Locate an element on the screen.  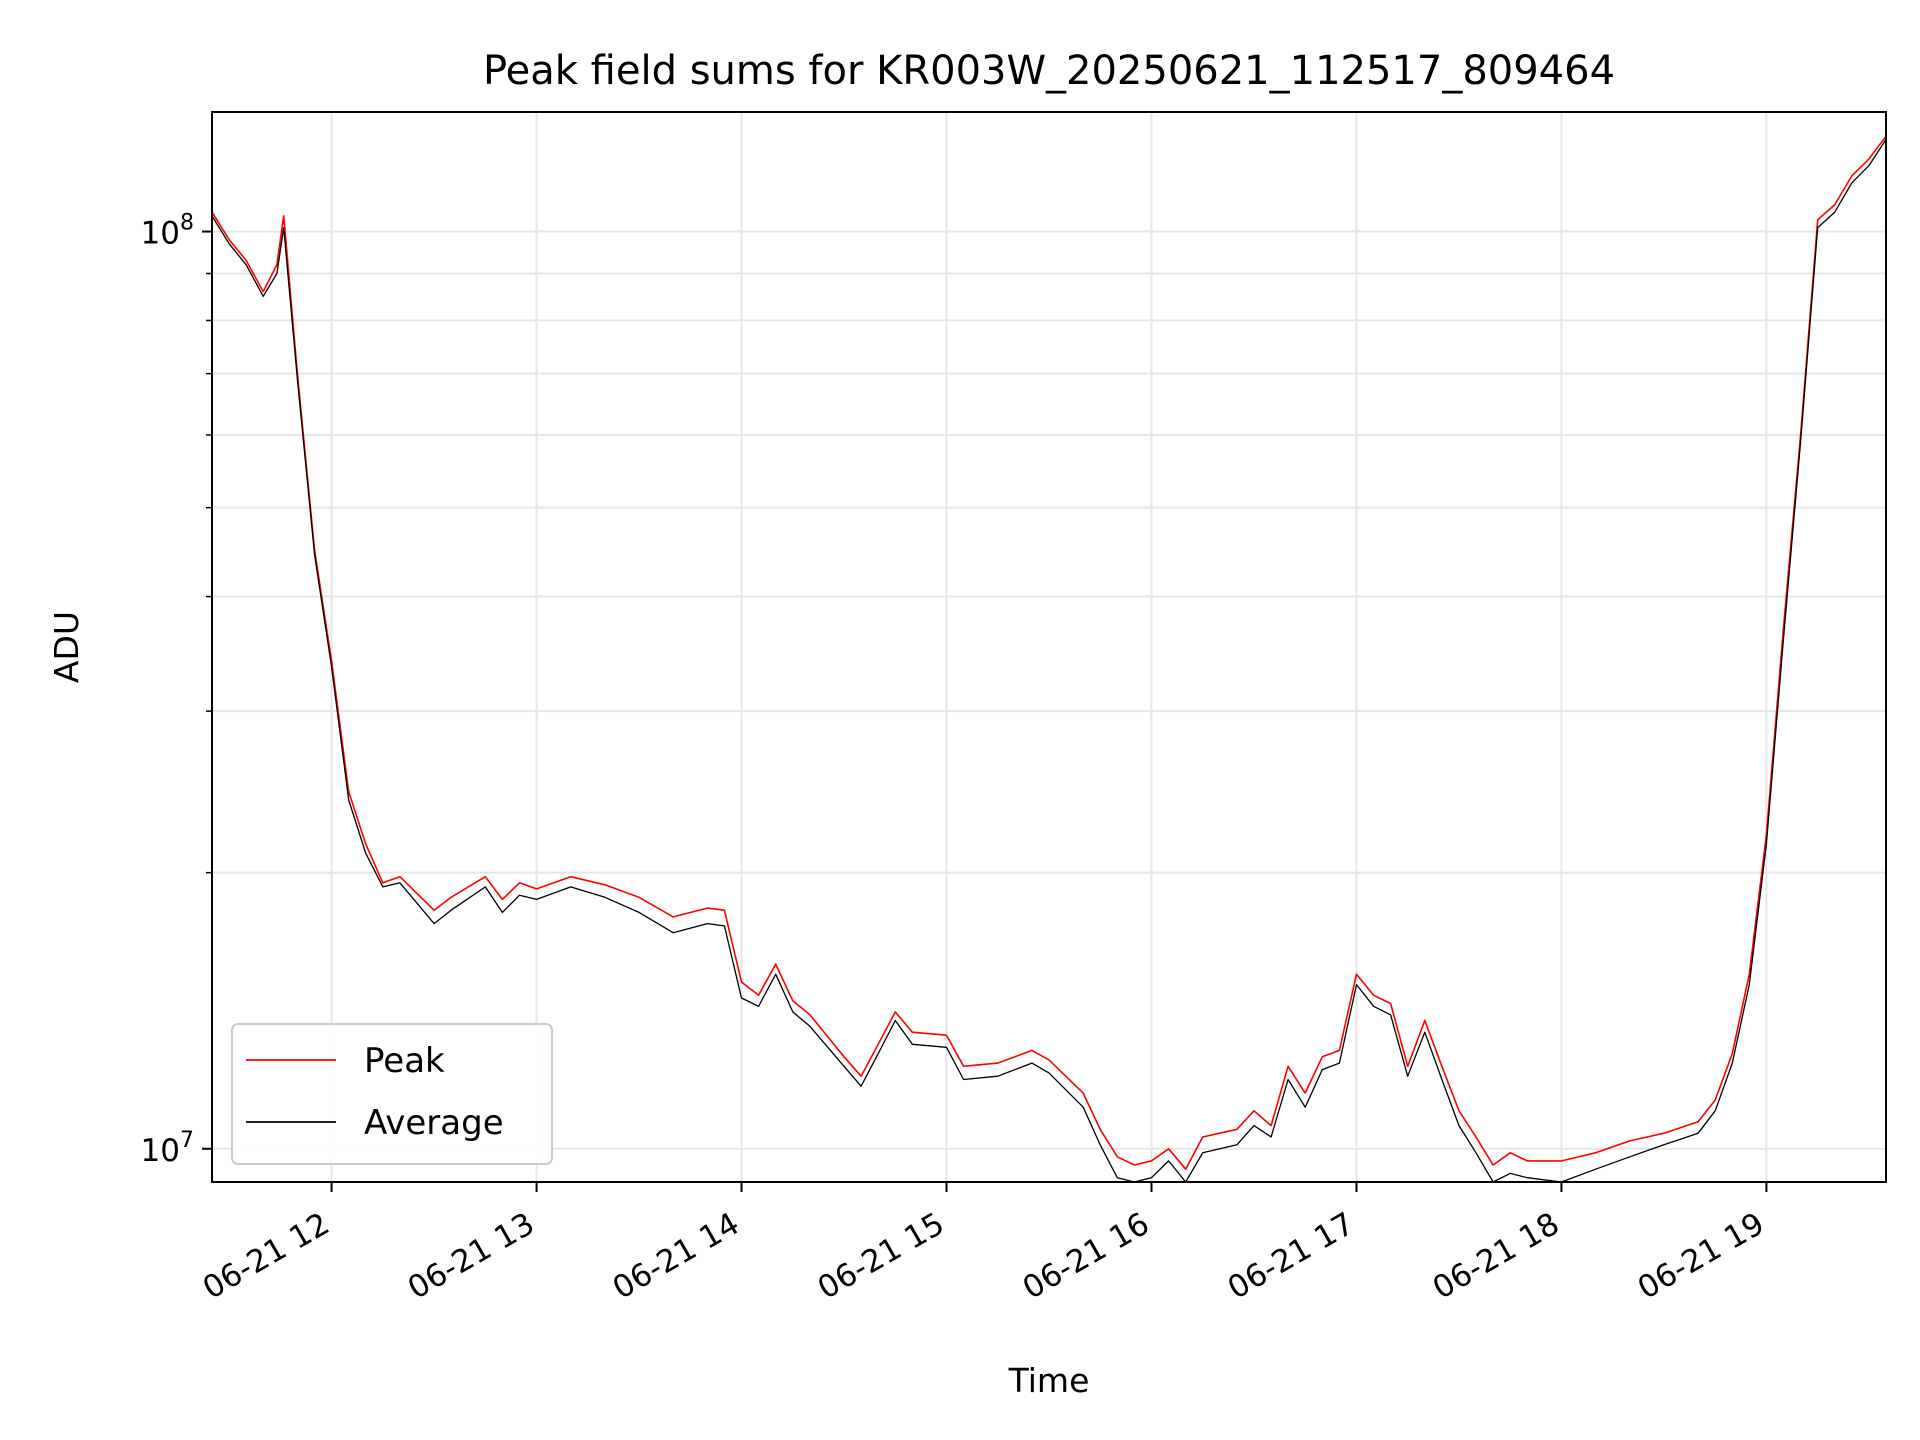
y-tick-label: 10⁸ is located at coordinates (167, 231).